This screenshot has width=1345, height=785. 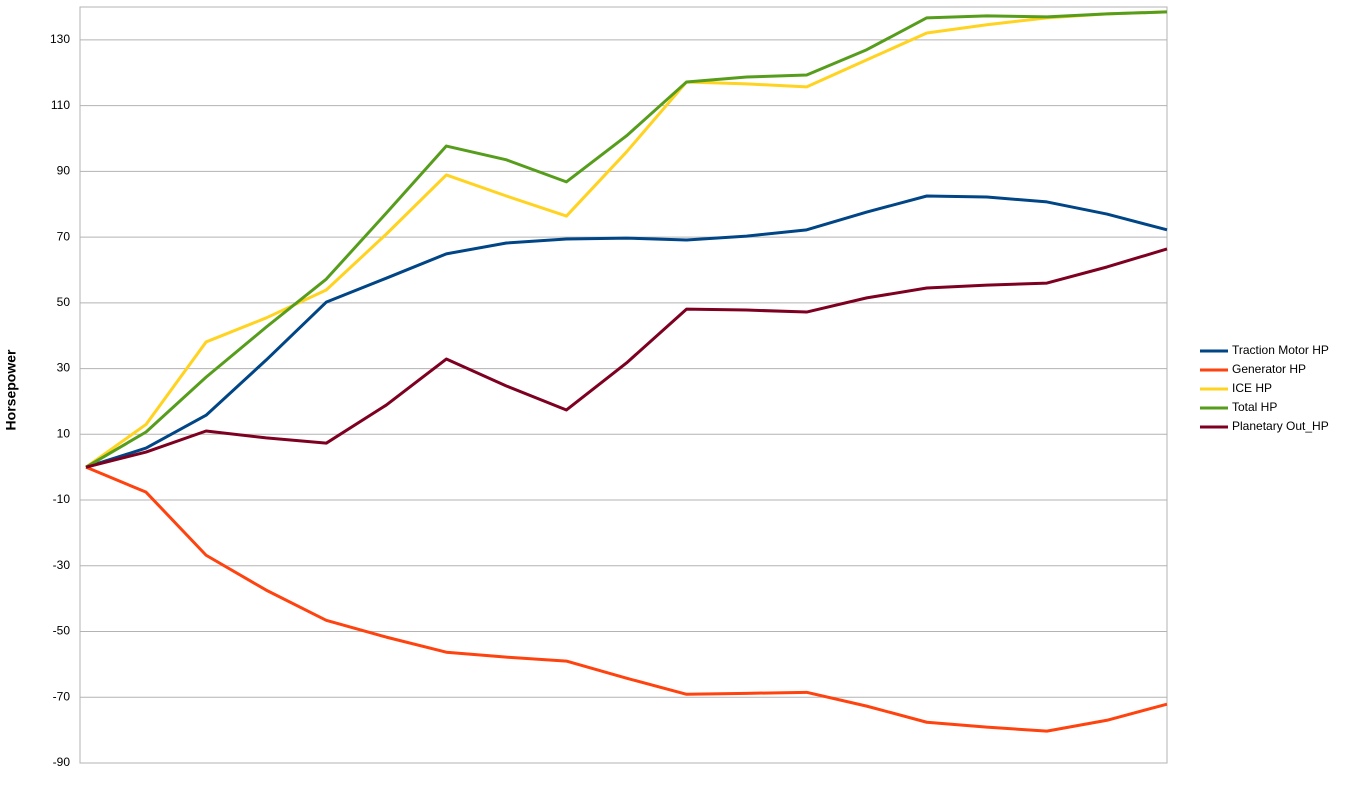 I want to click on legend-label: Planetary Out_HP, so click(x=1280, y=426).